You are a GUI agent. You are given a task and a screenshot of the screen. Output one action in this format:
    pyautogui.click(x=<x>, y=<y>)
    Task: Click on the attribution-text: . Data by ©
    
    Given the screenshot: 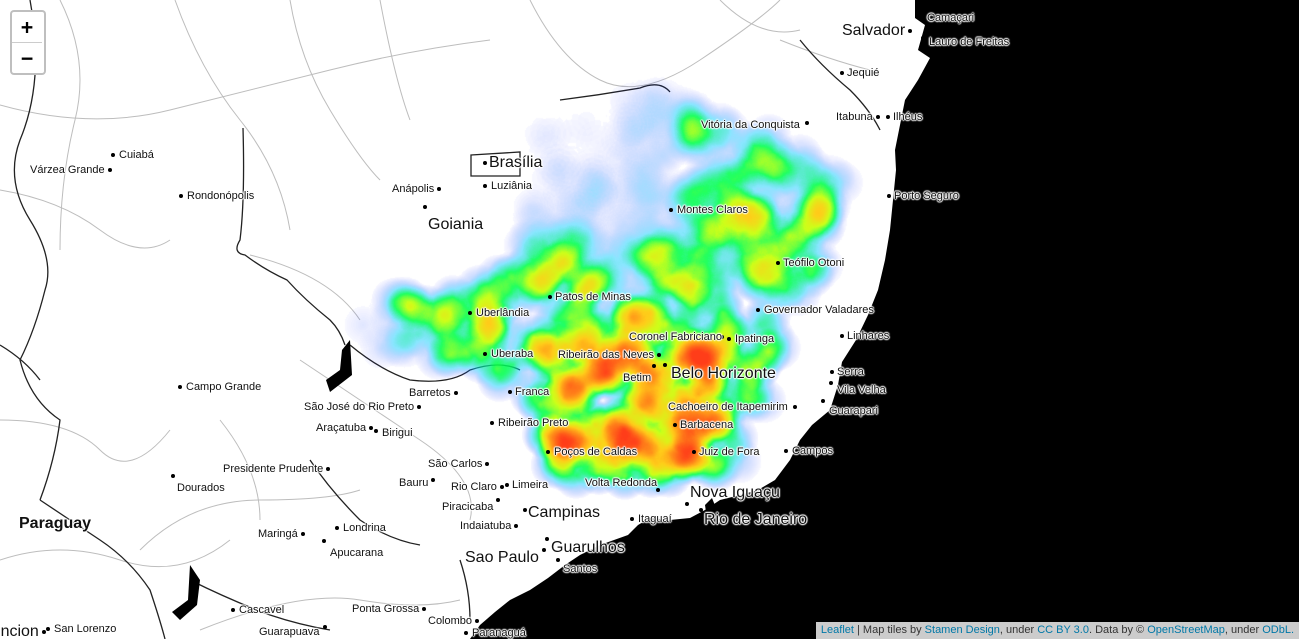 What is the action you would take?
    pyautogui.click(x=1118, y=630)
    